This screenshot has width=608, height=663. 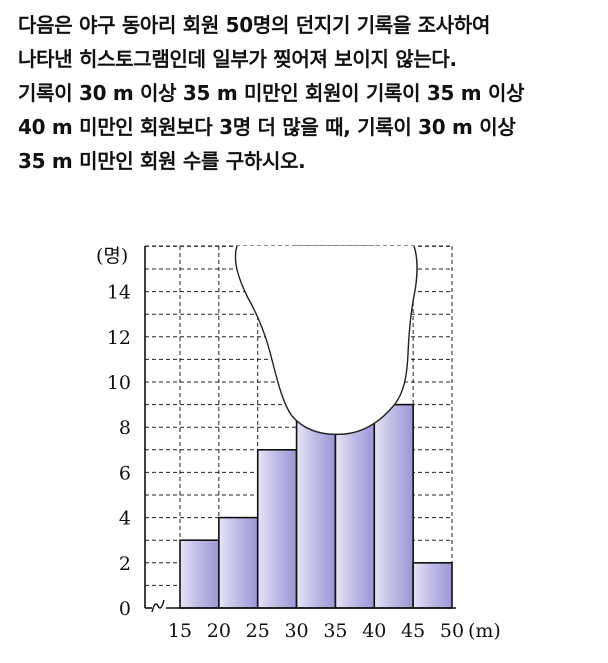 What do you see at coordinates (125, 609) in the screenshot?
I see `y-tick-label: 0` at bounding box center [125, 609].